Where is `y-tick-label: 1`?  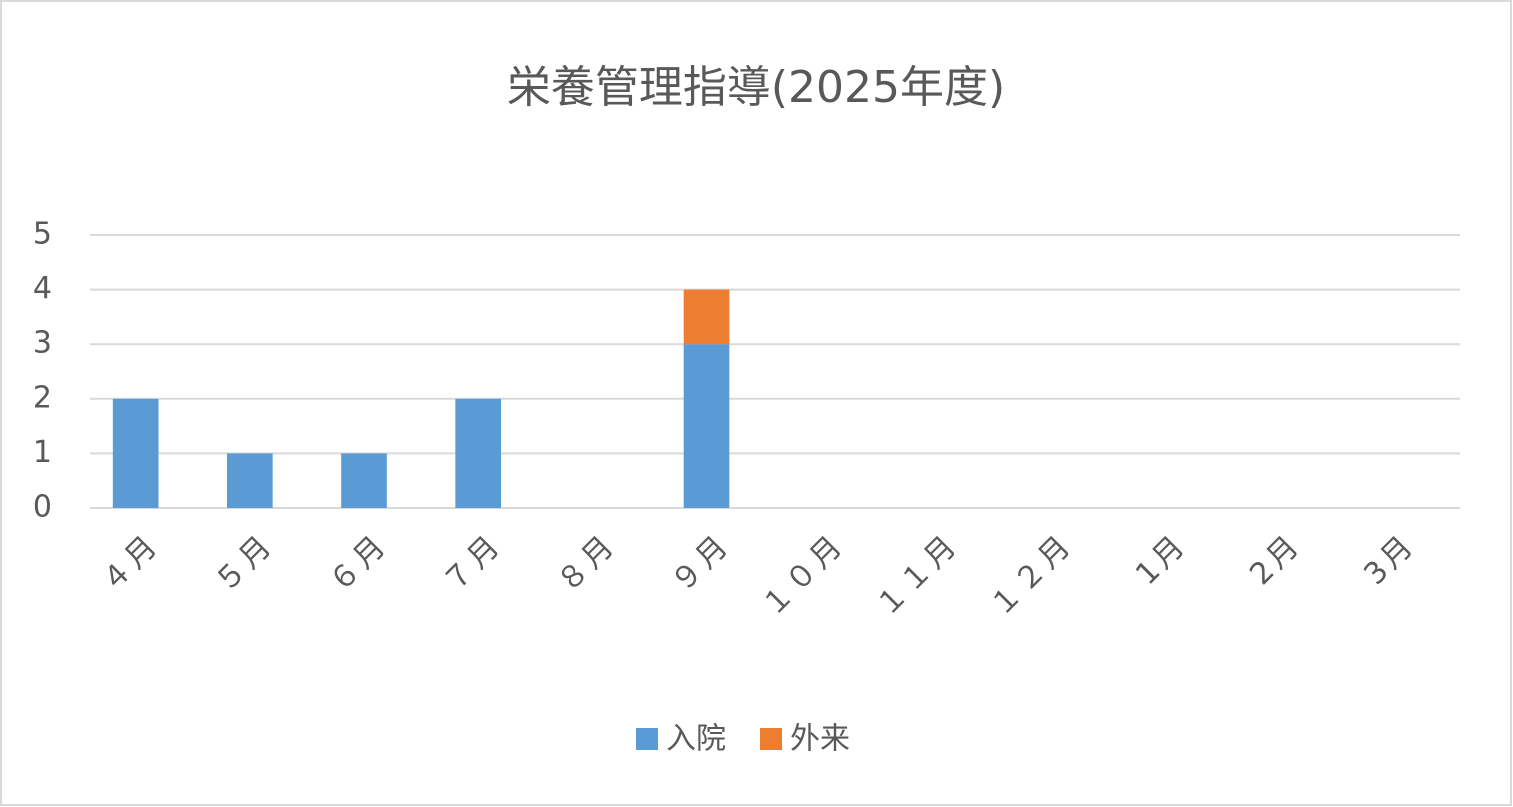
y-tick-label: 1 is located at coordinates (42, 452).